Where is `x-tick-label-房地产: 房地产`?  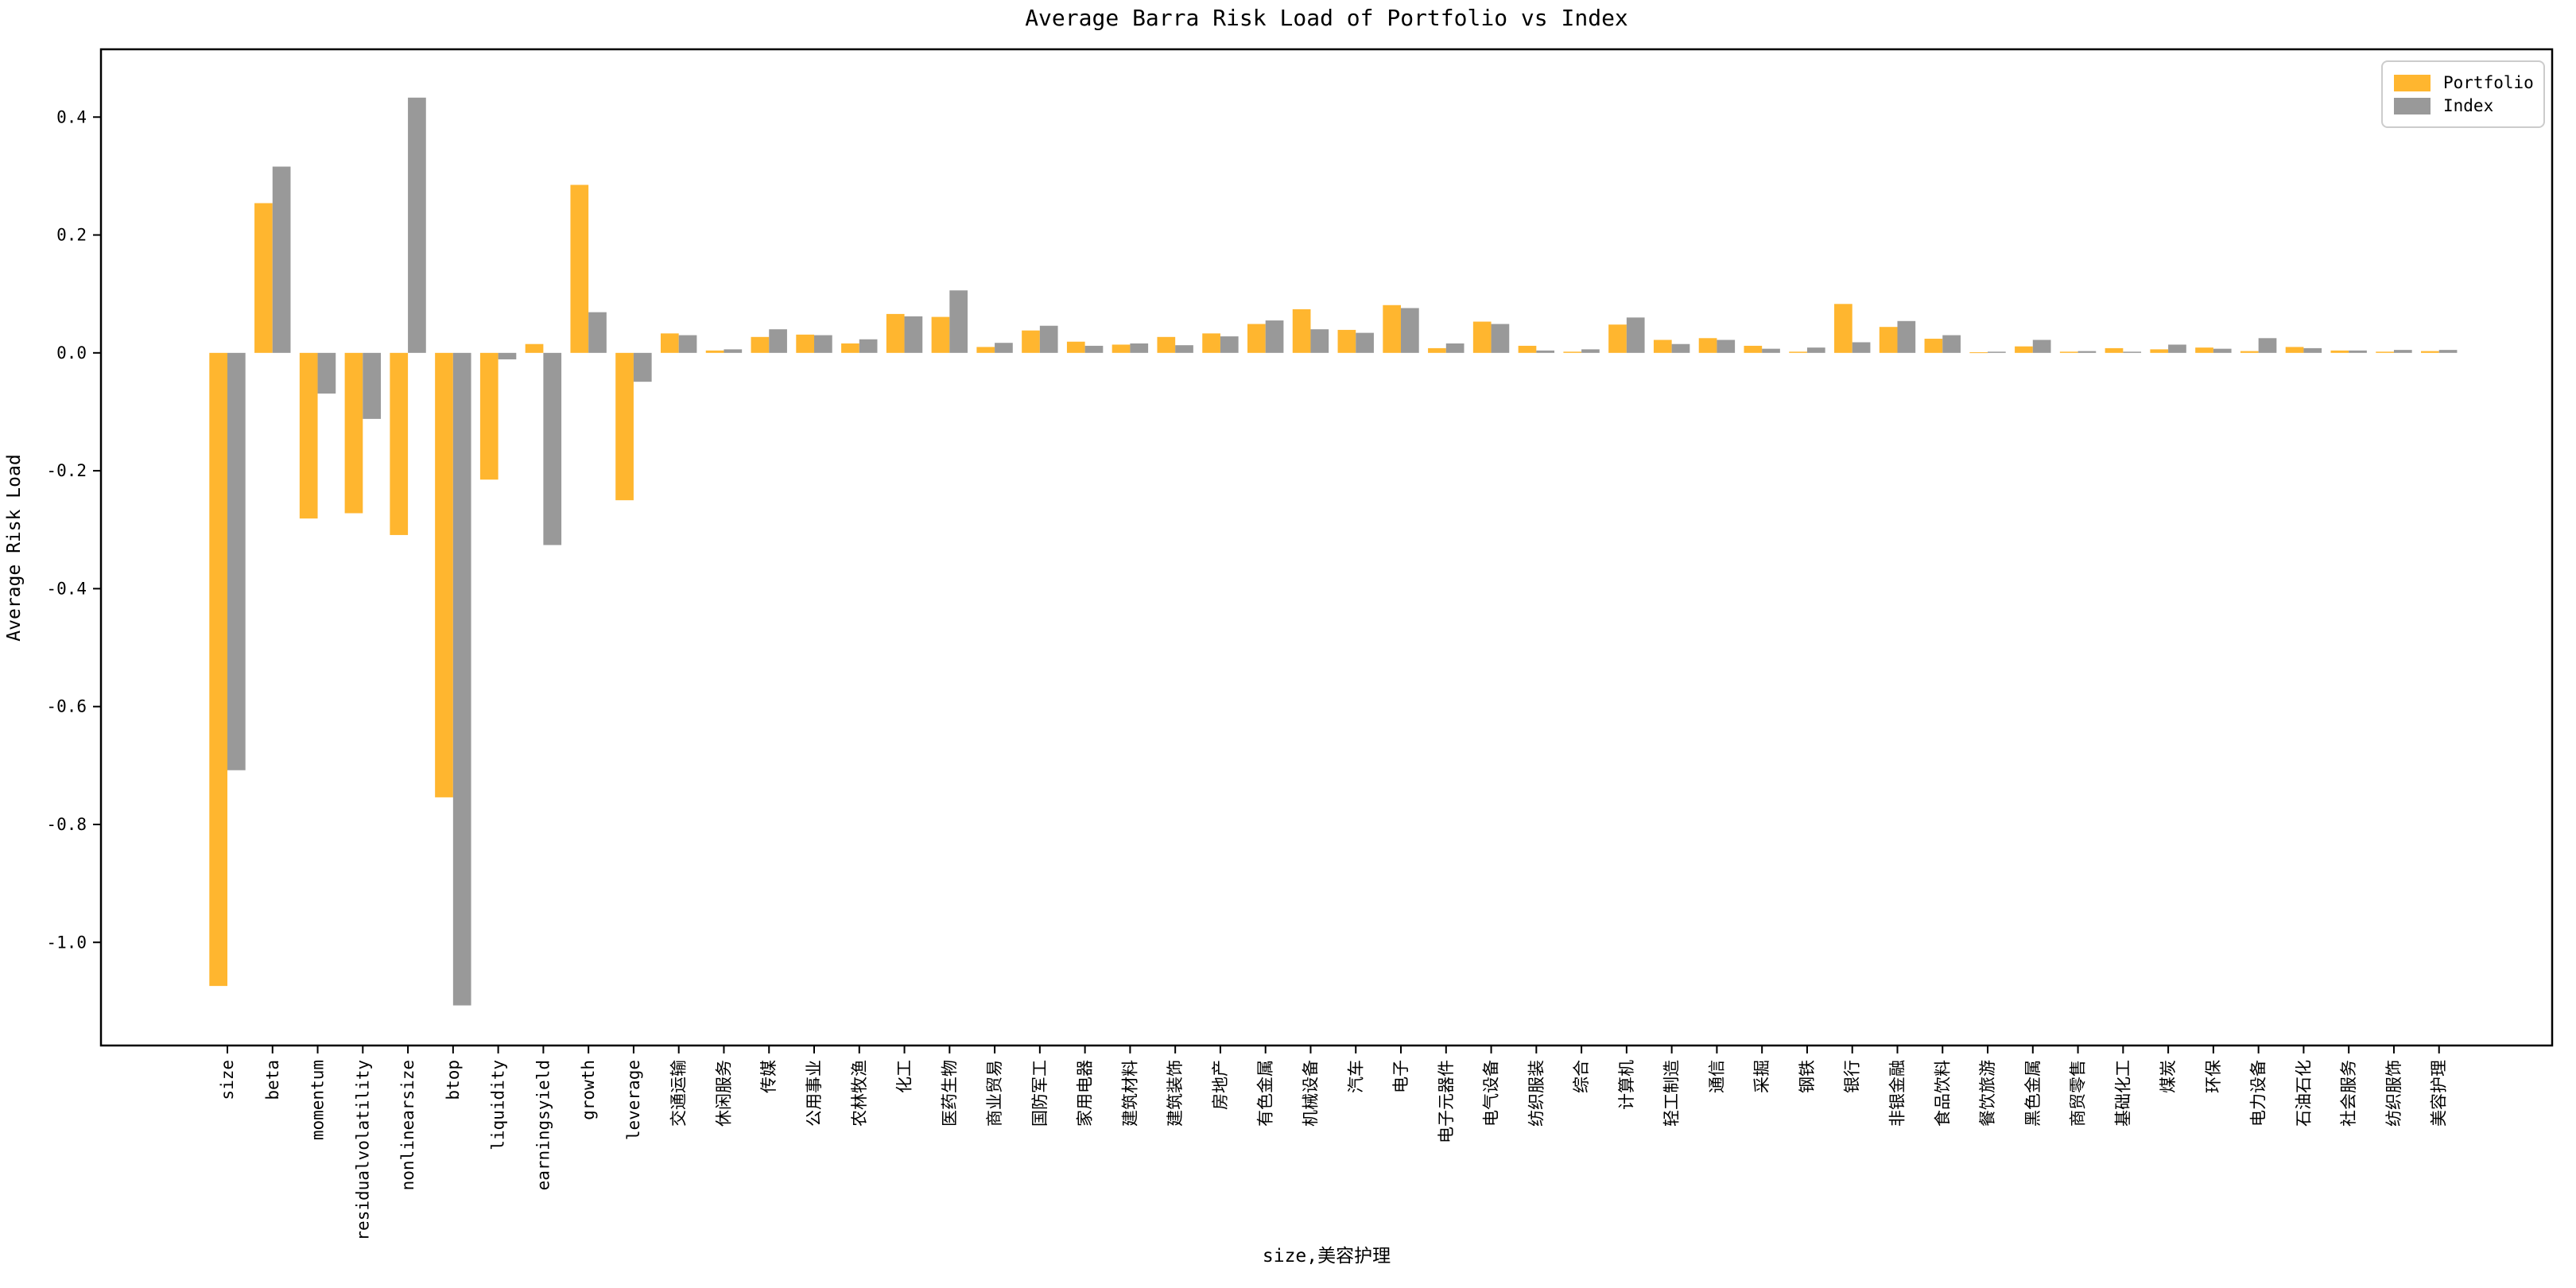
x-tick-label-房地产: 房地产 is located at coordinates (1220, 1085).